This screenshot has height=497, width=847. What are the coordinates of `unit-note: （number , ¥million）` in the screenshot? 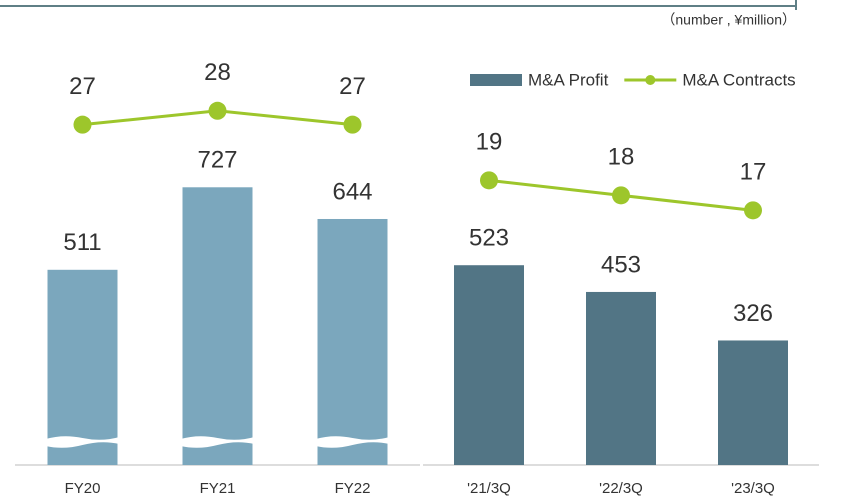 It's located at (728, 20).